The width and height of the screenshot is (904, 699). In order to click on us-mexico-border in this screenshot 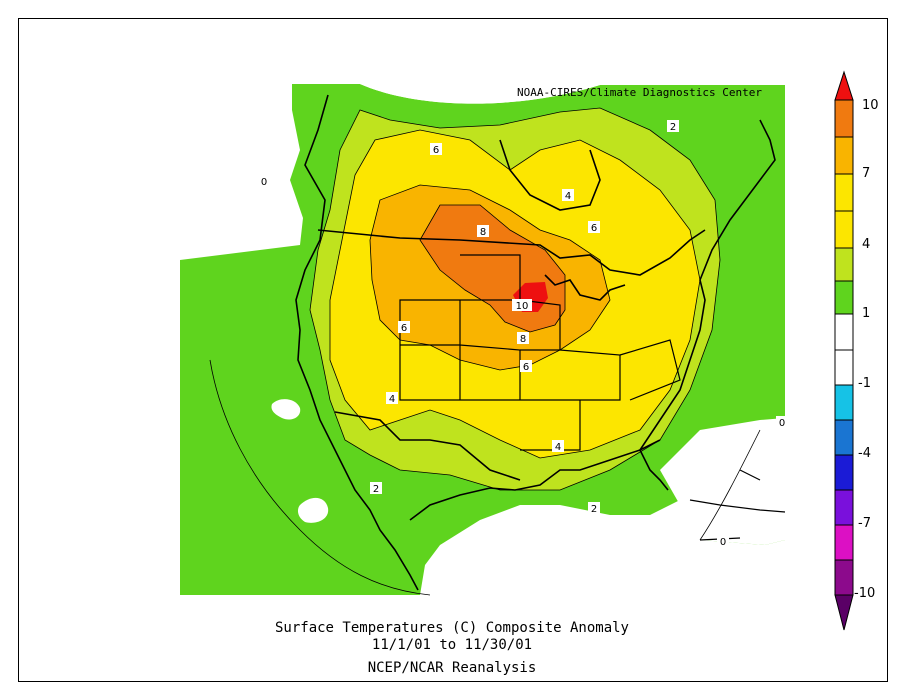, I will do `click(427, 446)`.